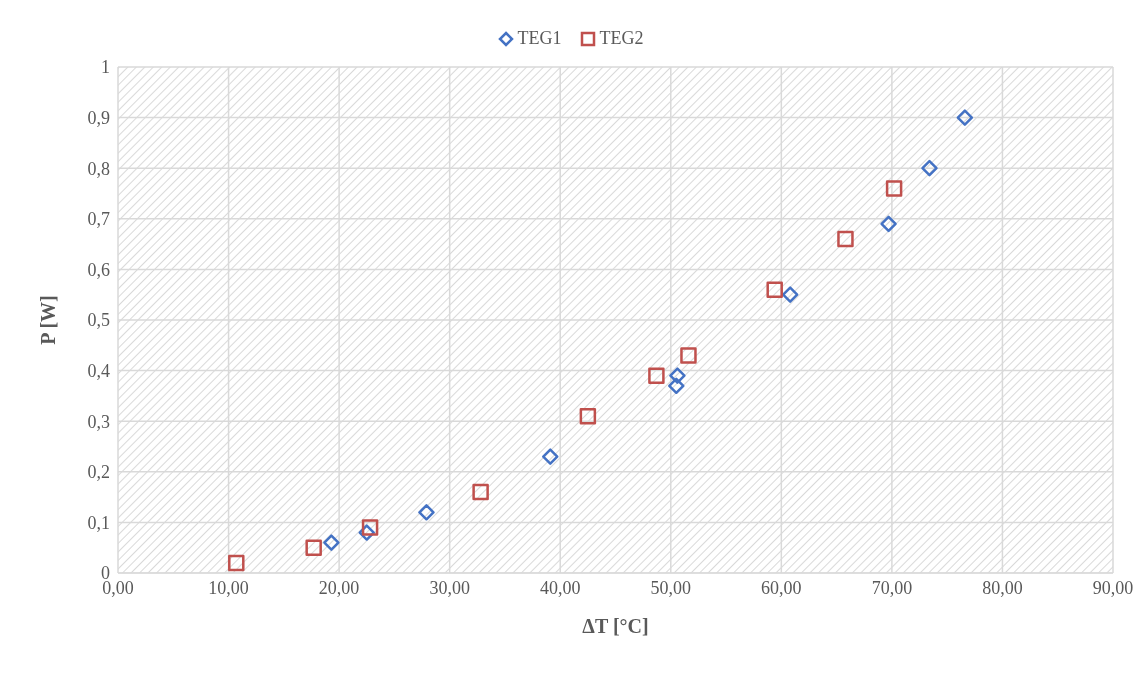 Image resolution: width=1147 pixels, height=675 pixels. I want to click on y-tick-label: 0,8, so click(98, 168).